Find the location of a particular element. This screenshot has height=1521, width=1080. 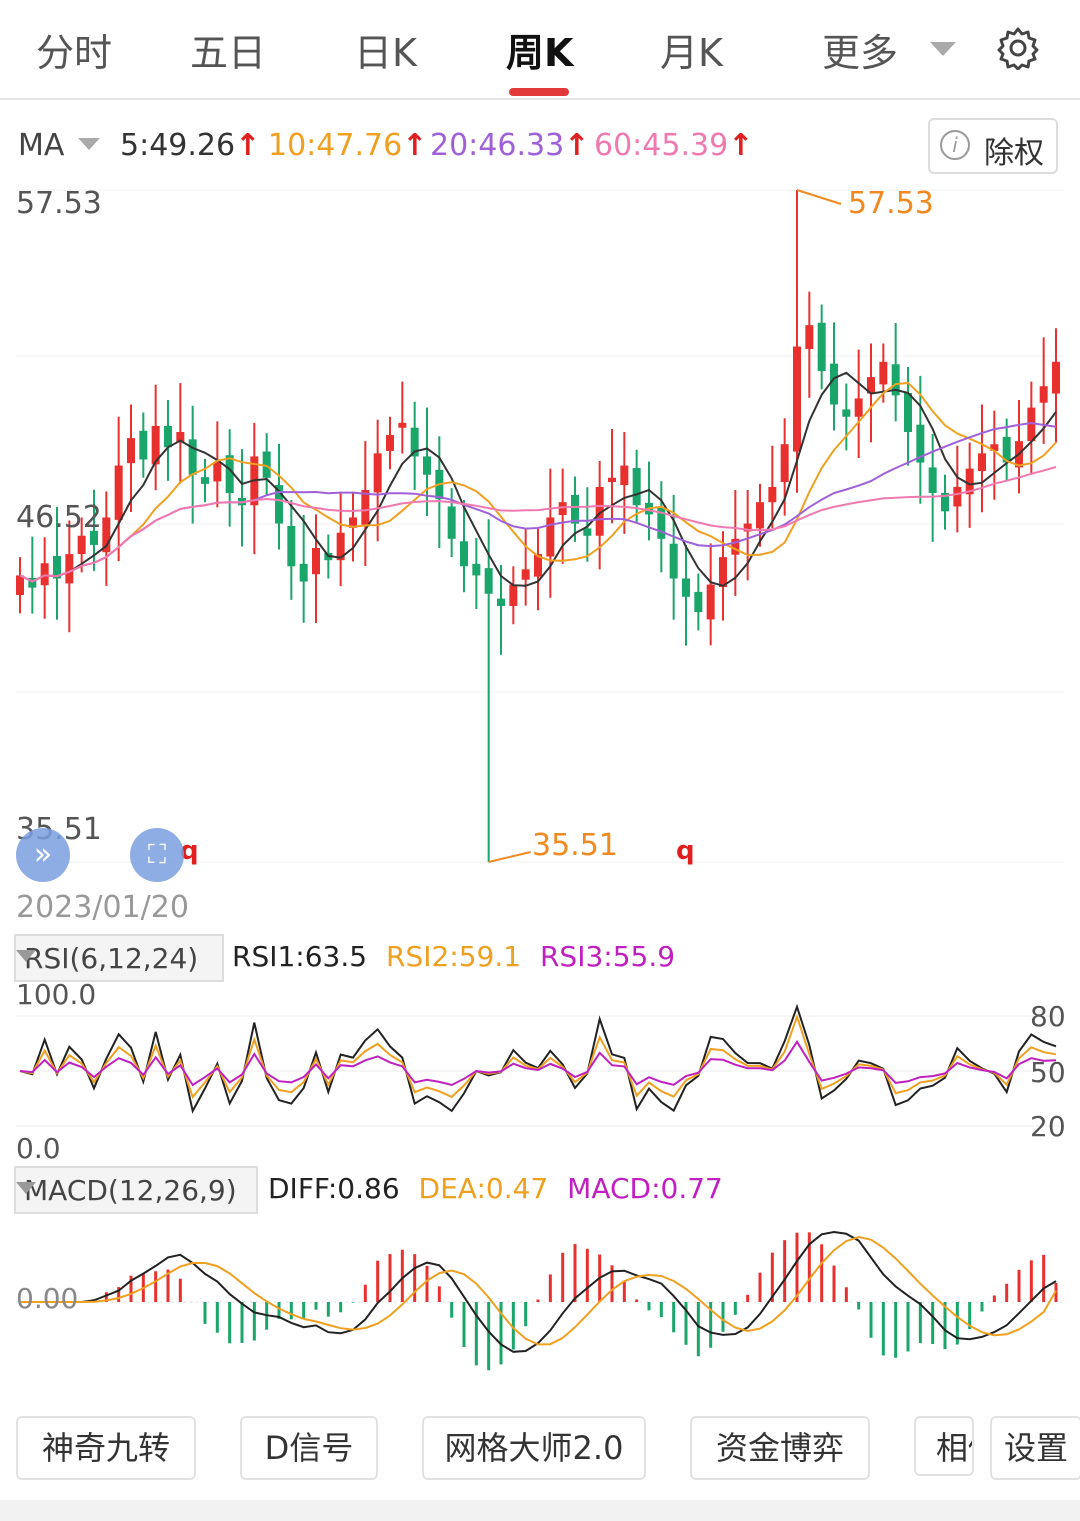

ma-dropdown-icon is located at coordinates (89, 145).